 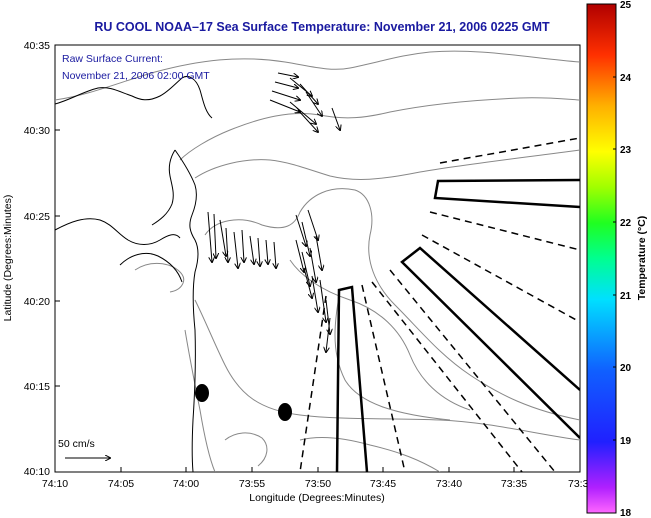 I want to click on y-tick-label: 40:30, so click(x=37, y=131).